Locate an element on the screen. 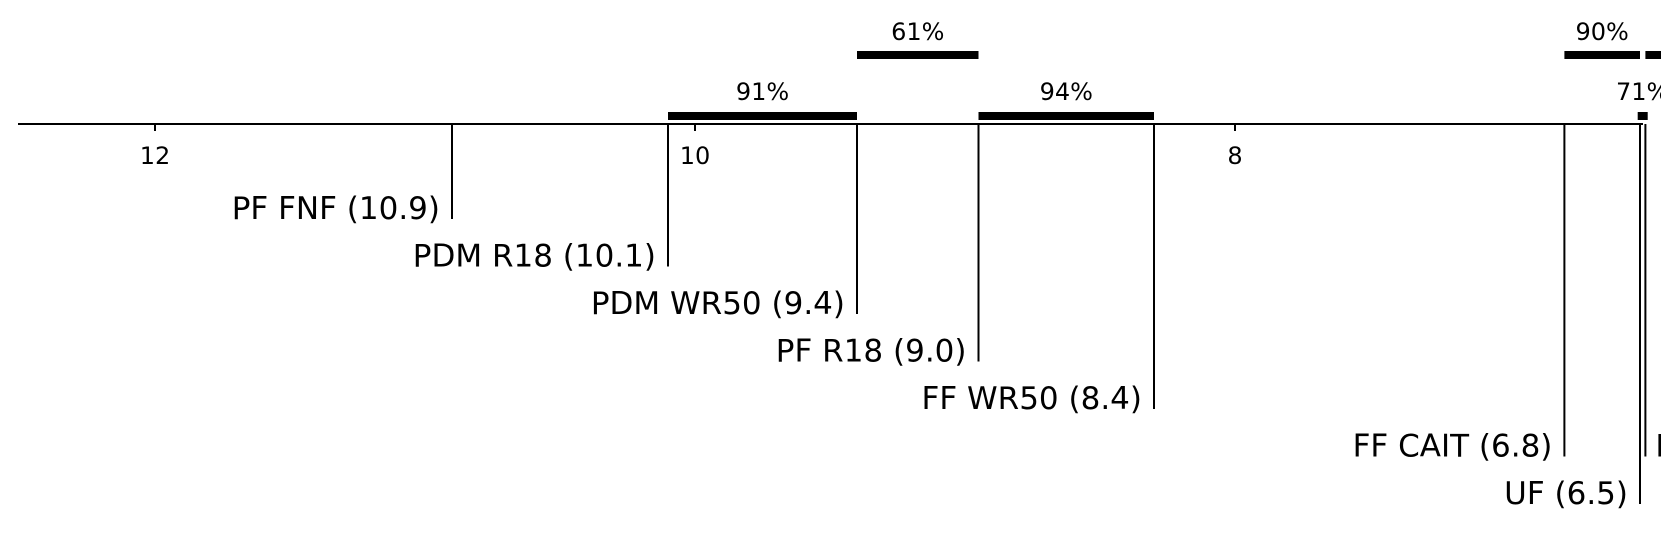  method-label: PDM R18 (10.1) is located at coordinates (534, 257).